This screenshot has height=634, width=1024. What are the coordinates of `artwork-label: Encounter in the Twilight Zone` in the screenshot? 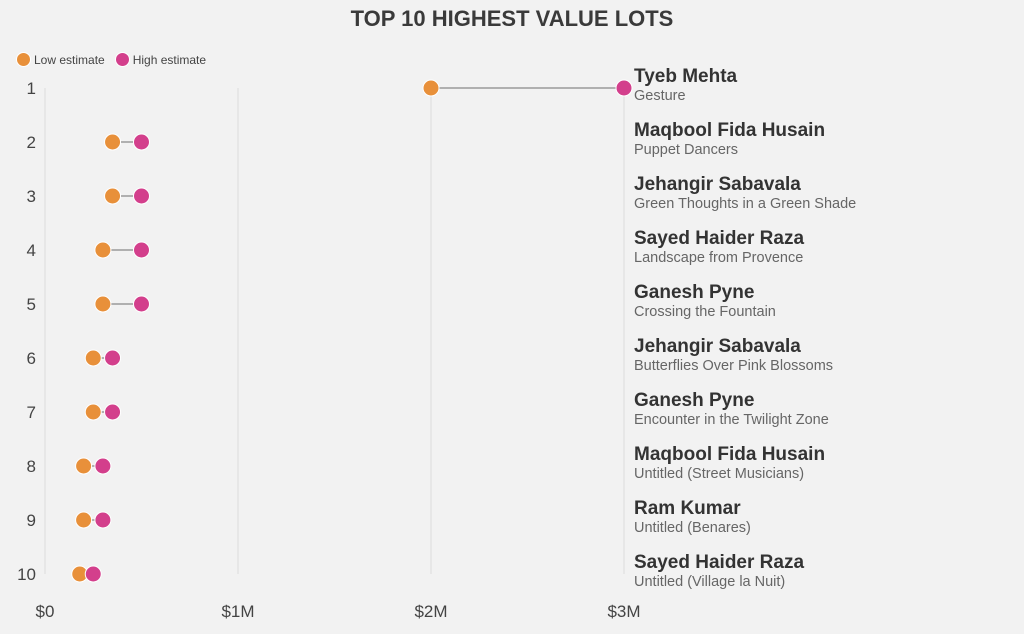 It's located at (731, 420).